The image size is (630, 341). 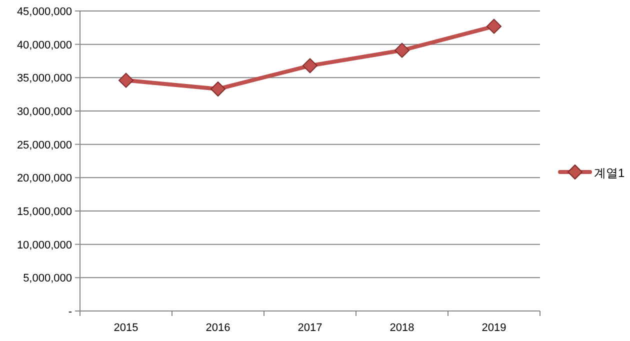 What do you see at coordinates (70, 312) in the screenshot?
I see `y-tick-label: -` at bounding box center [70, 312].